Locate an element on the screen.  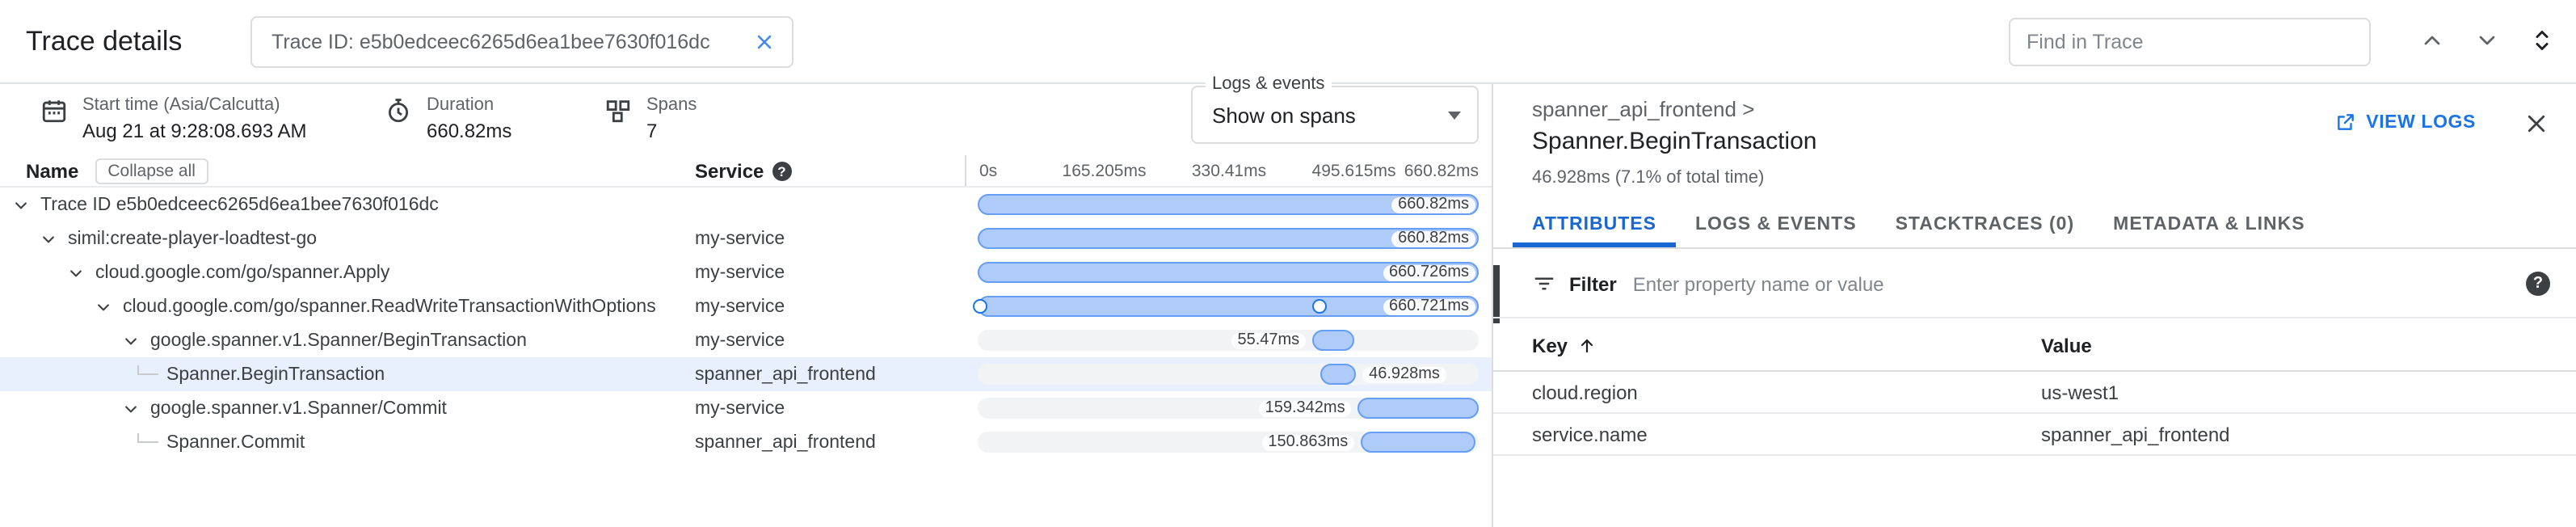
spans-summary: Spans 7 is located at coordinates (650, 119).